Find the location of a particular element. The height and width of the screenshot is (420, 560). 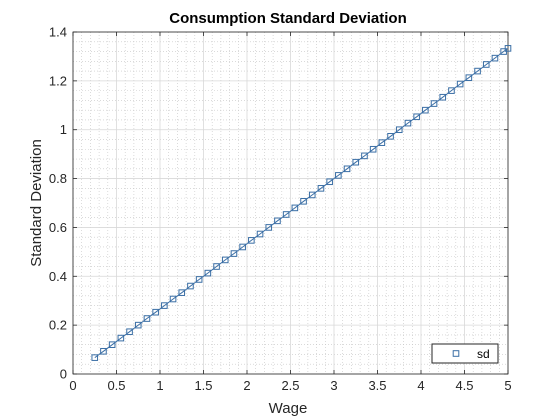

x-tick-label: 2.5 is located at coordinates (290, 385).